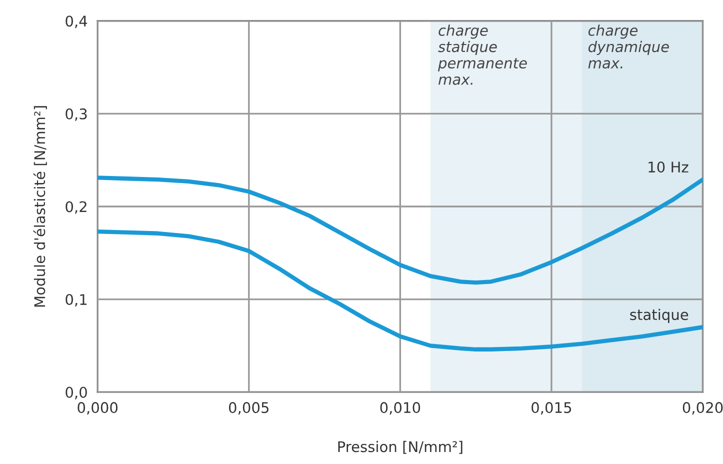 The width and height of the screenshot is (723, 464). I want to click on band-label: charge dynamique max., so click(628, 46).